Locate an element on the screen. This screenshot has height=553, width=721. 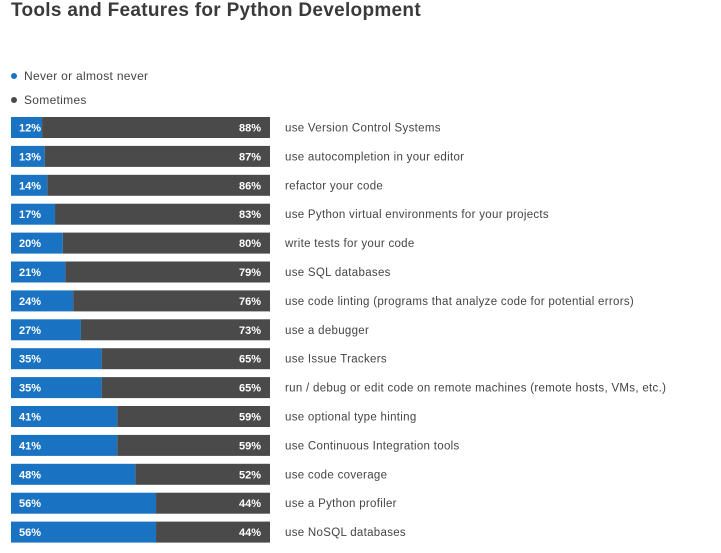
data-label-never-5: 21% is located at coordinates (30, 273).